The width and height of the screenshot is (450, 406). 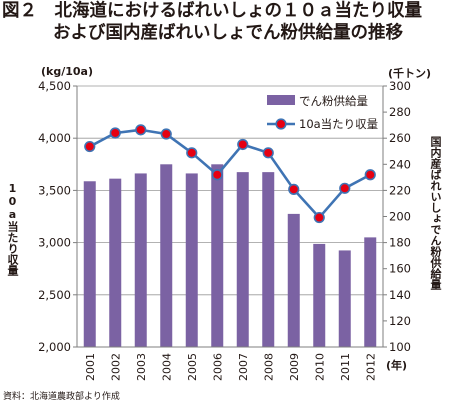 I want to click on left-tick-label: 4,000, so click(x=54, y=138).